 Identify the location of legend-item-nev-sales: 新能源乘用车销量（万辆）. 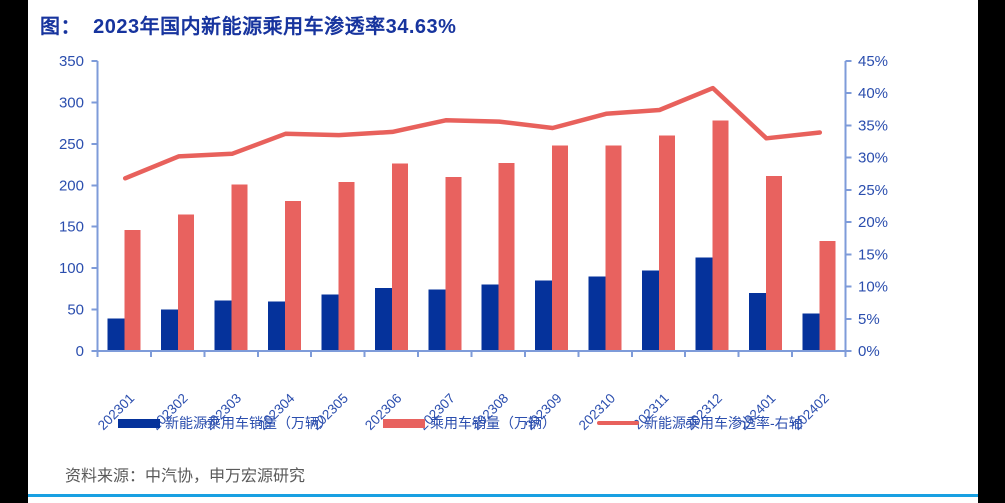
(225, 423).